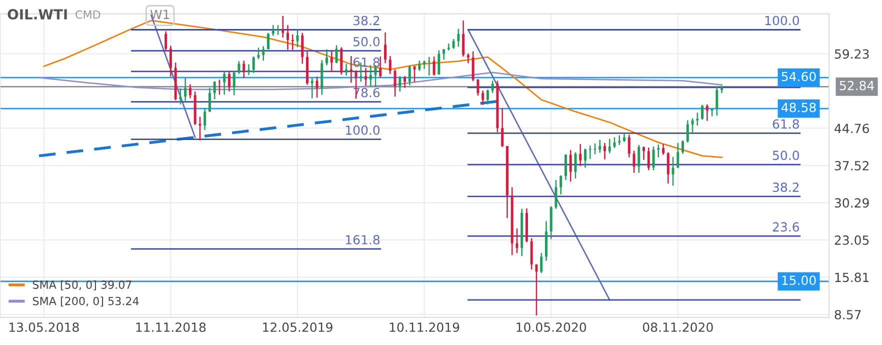 This screenshot has height=345, width=882. What do you see at coordinates (851, 203) in the screenshot?
I see `y-tick-label: 30.29` at bounding box center [851, 203].